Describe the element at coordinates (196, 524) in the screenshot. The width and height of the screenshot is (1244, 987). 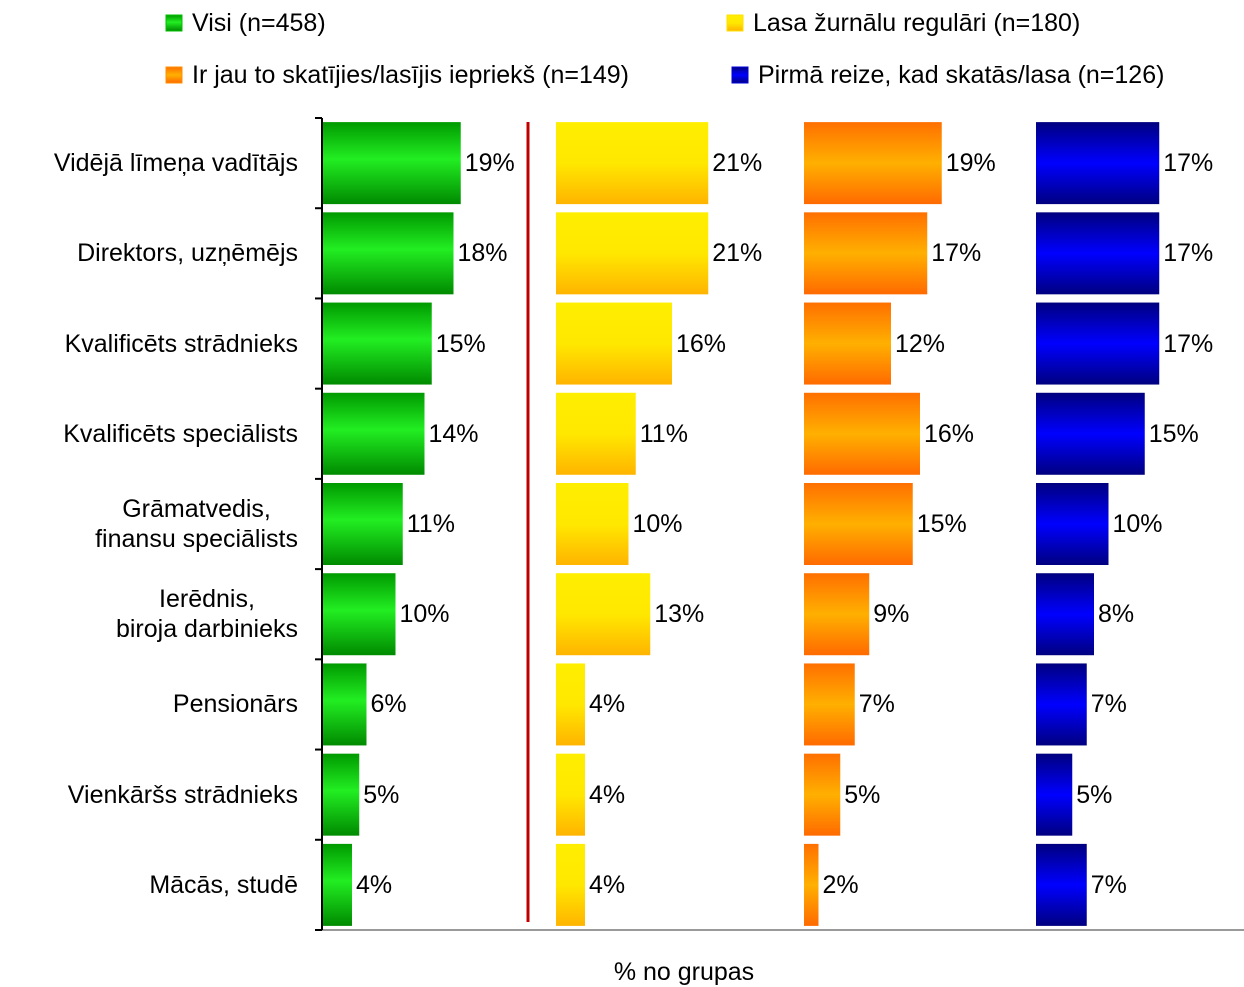
I see `y-tick-label: Grāmatvedis, finansu speciālists` at that location.